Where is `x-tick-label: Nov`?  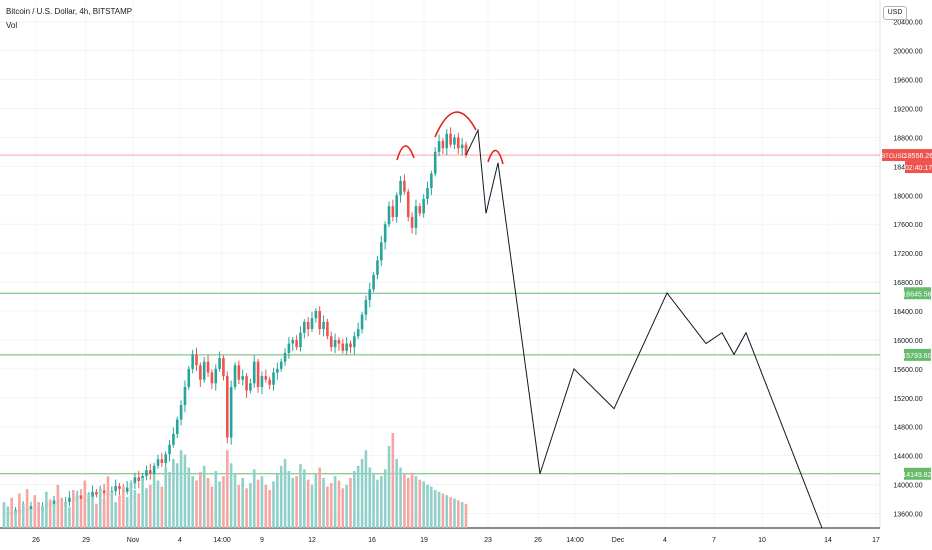
x-tick-label: Nov is located at coordinates (133, 540).